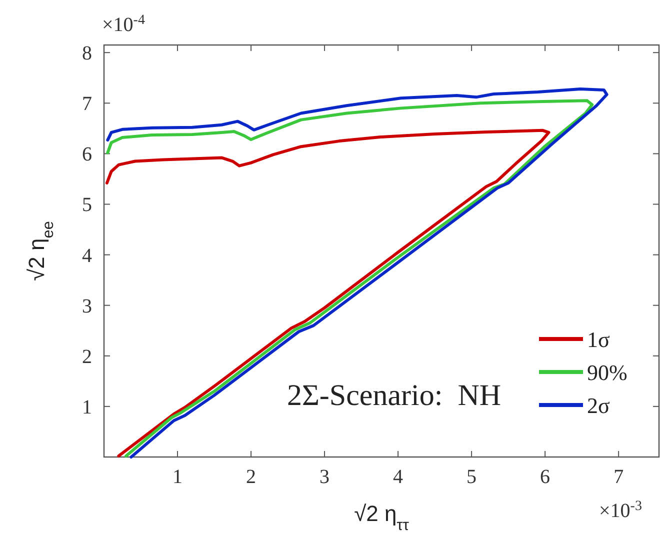 The image size is (666, 540). Describe the element at coordinates (87, 306) in the screenshot. I see `y-tick-label: 3` at that location.